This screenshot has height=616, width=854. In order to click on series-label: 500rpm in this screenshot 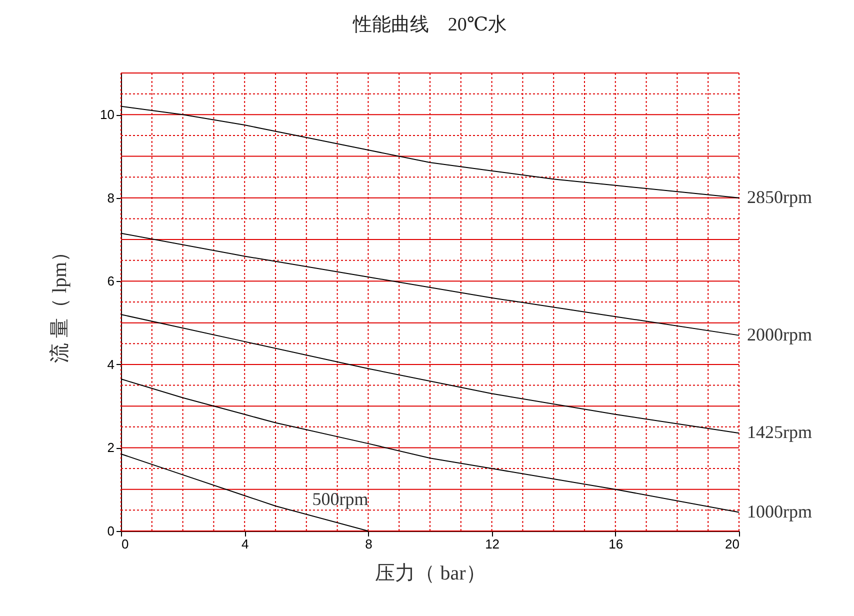, I will do `click(340, 499)`.